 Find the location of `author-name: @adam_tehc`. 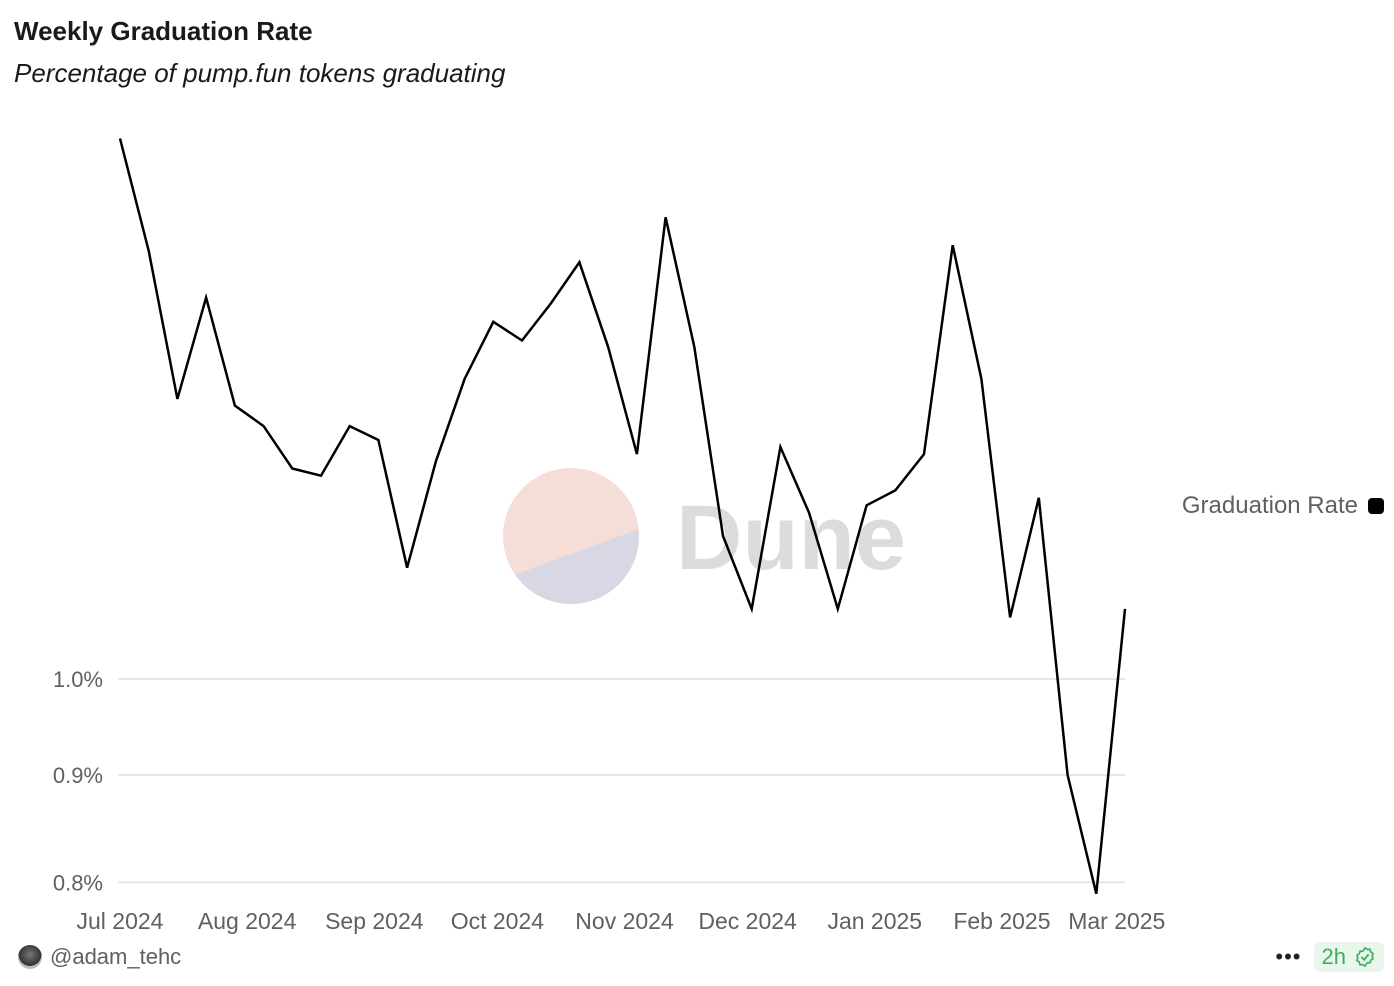

author-name: @adam_tehc is located at coordinates (116, 956).